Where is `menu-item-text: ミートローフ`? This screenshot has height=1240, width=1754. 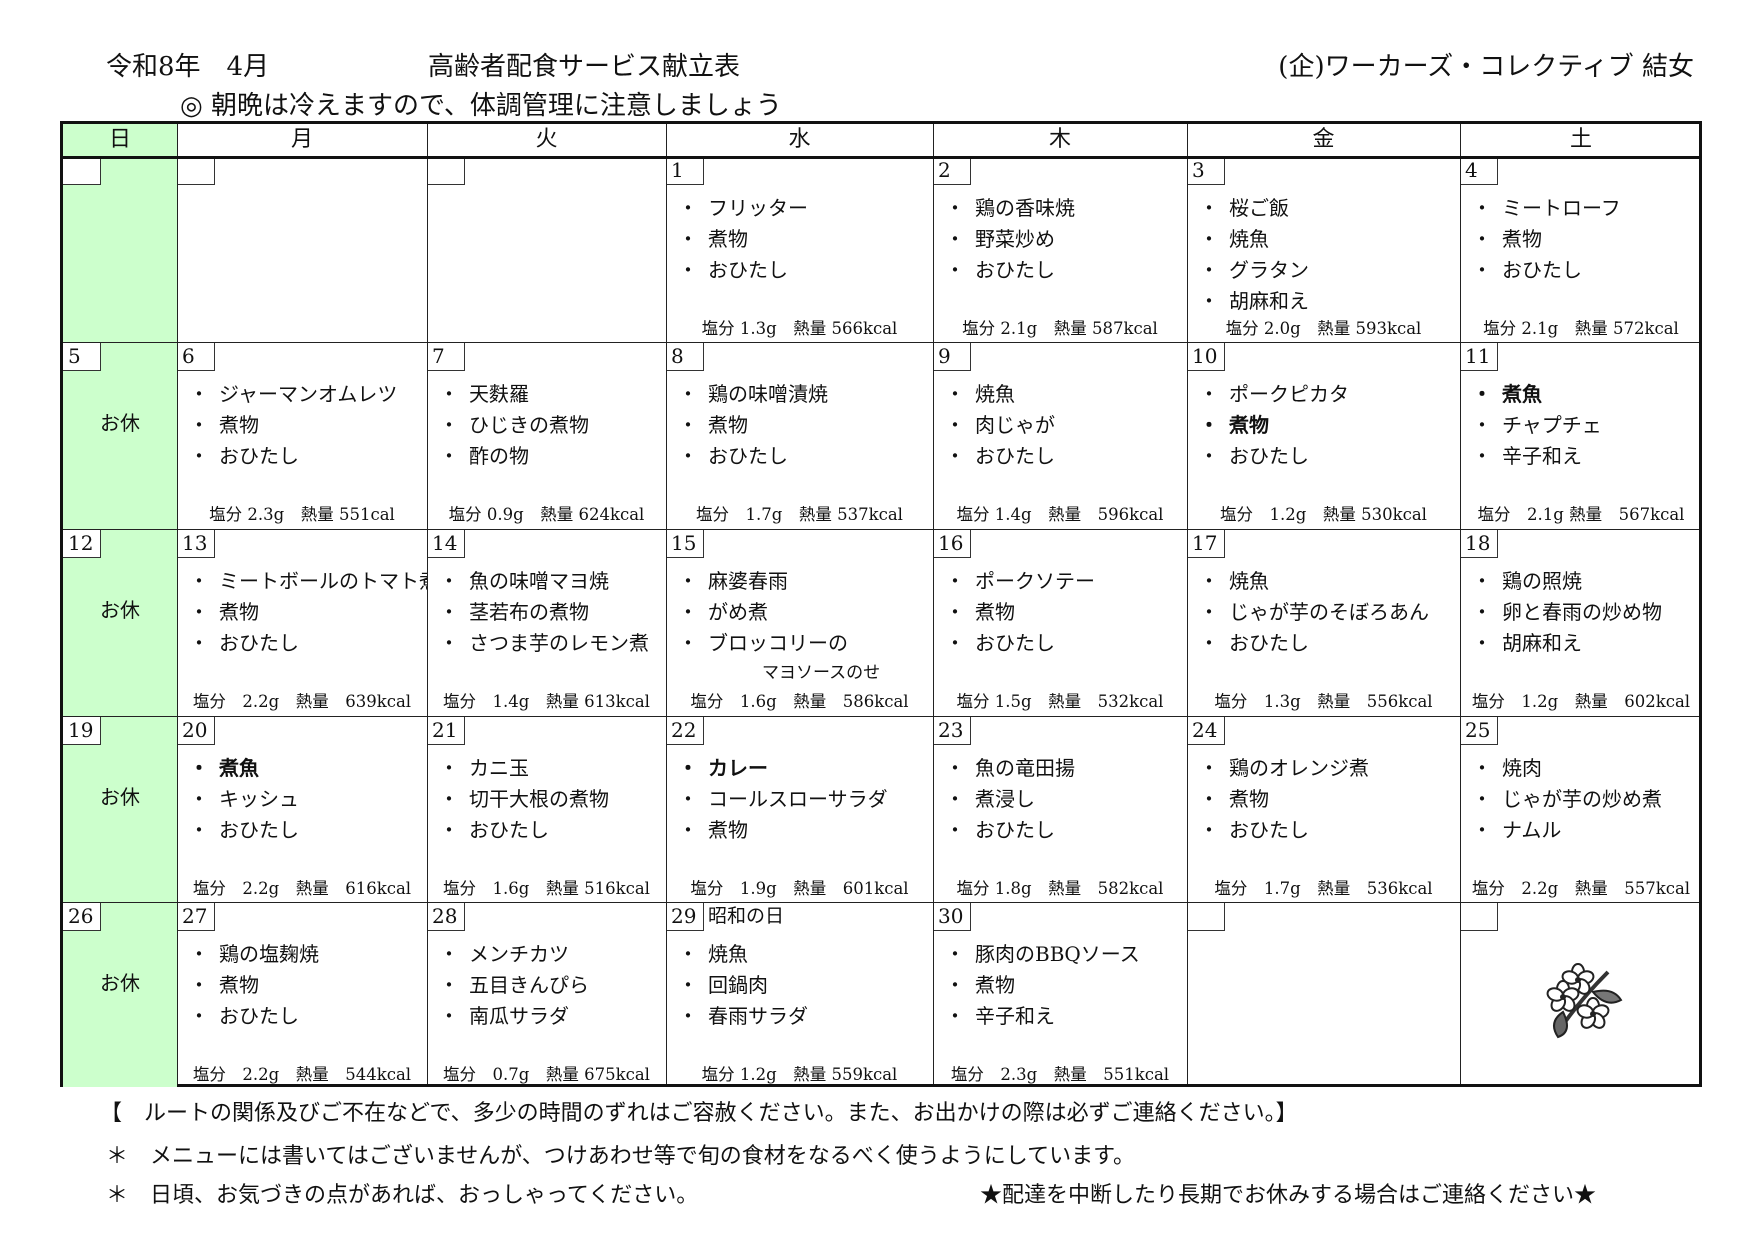 menu-item-text: ミートローフ is located at coordinates (1561, 208).